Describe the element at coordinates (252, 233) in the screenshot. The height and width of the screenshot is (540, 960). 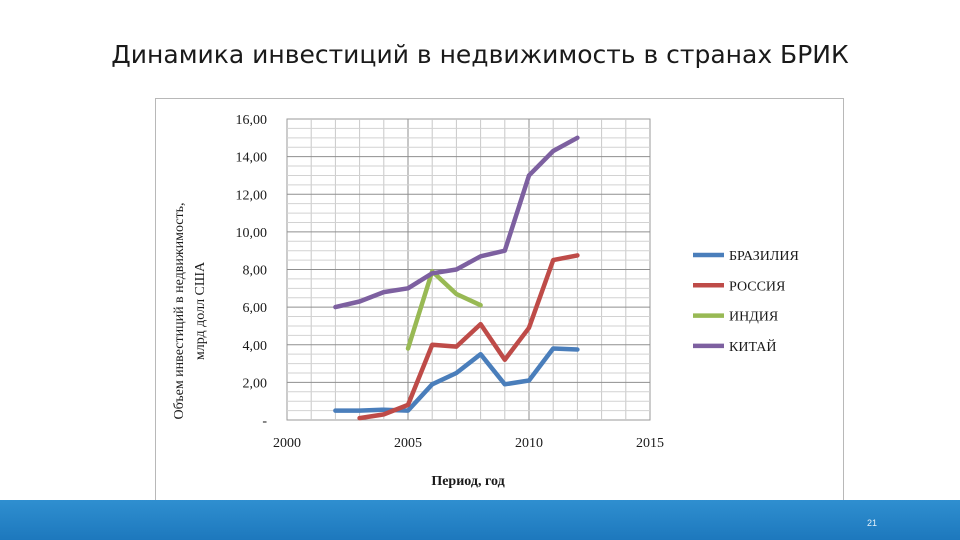
I see `y-tick-label: 10,00` at that location.